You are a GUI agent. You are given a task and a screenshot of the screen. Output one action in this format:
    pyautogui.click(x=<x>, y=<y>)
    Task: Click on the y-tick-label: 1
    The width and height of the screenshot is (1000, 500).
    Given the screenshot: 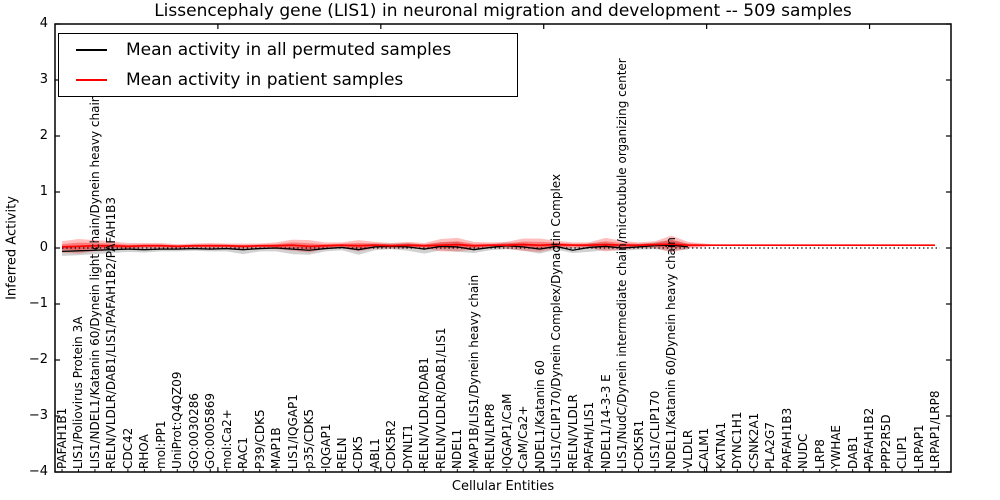 What is the action you would take?
    pyautogui.click(x=43, y=191)
    